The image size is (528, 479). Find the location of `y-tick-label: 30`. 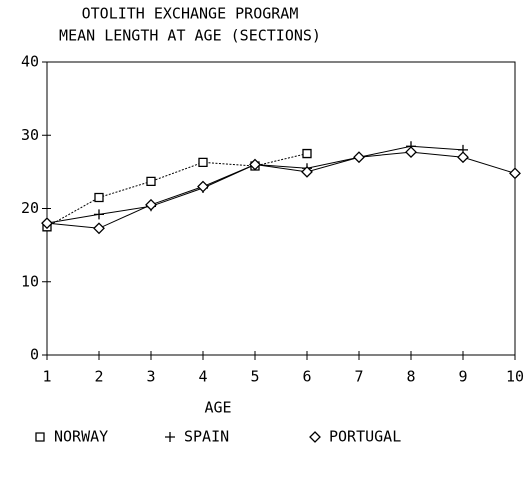

y-tick-label: 30 is located at coordinates (30, 135).